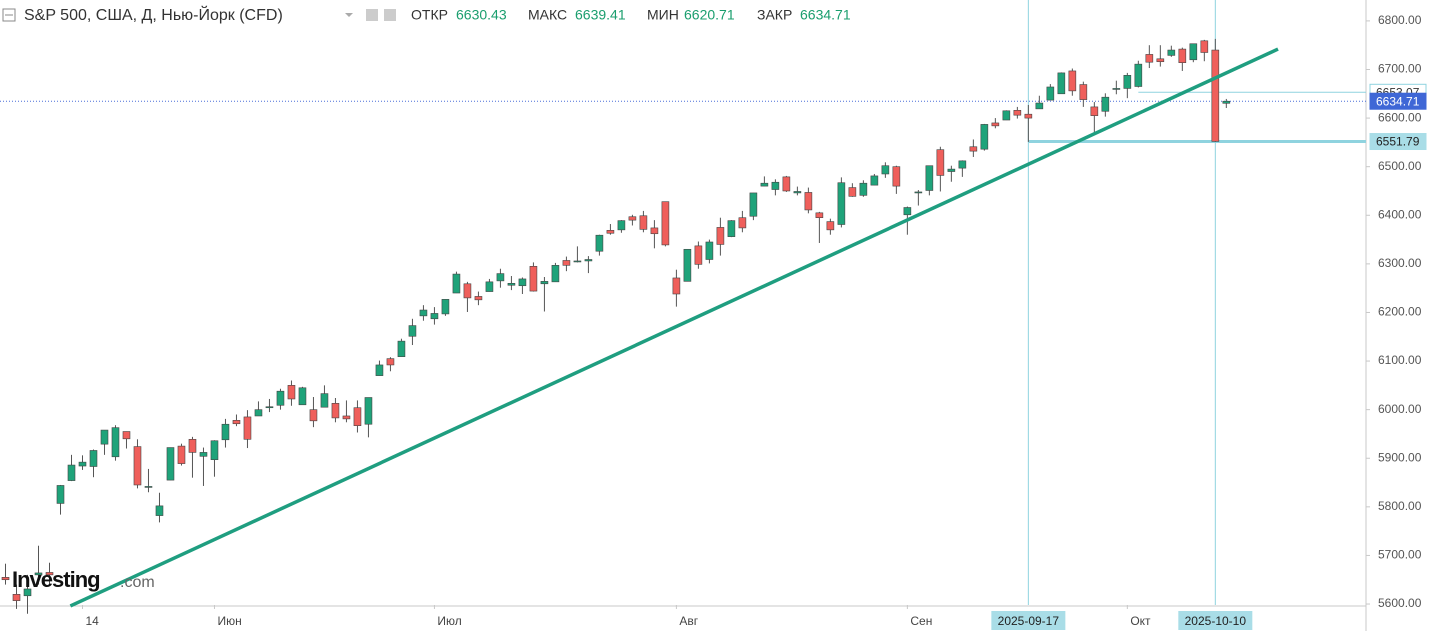 The width and height of the screenshot is (1429, 636). Describe the element at coordinates (372, 15) in the screenshot. I see `settings-icon` at that location.